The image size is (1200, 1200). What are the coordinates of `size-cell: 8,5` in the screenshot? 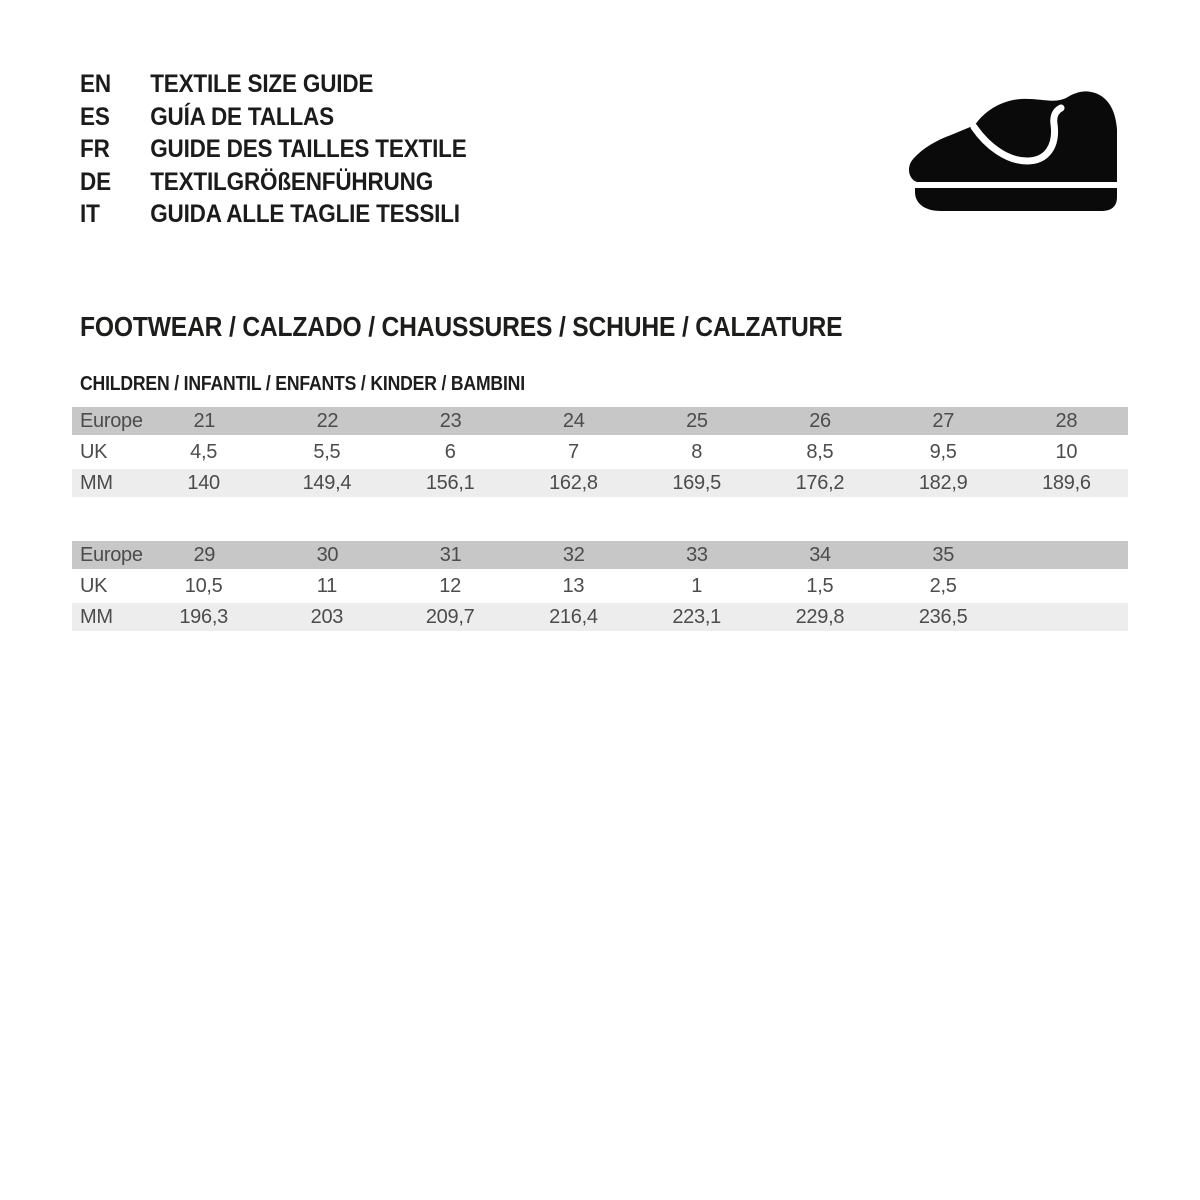 It's located at (820, 452).